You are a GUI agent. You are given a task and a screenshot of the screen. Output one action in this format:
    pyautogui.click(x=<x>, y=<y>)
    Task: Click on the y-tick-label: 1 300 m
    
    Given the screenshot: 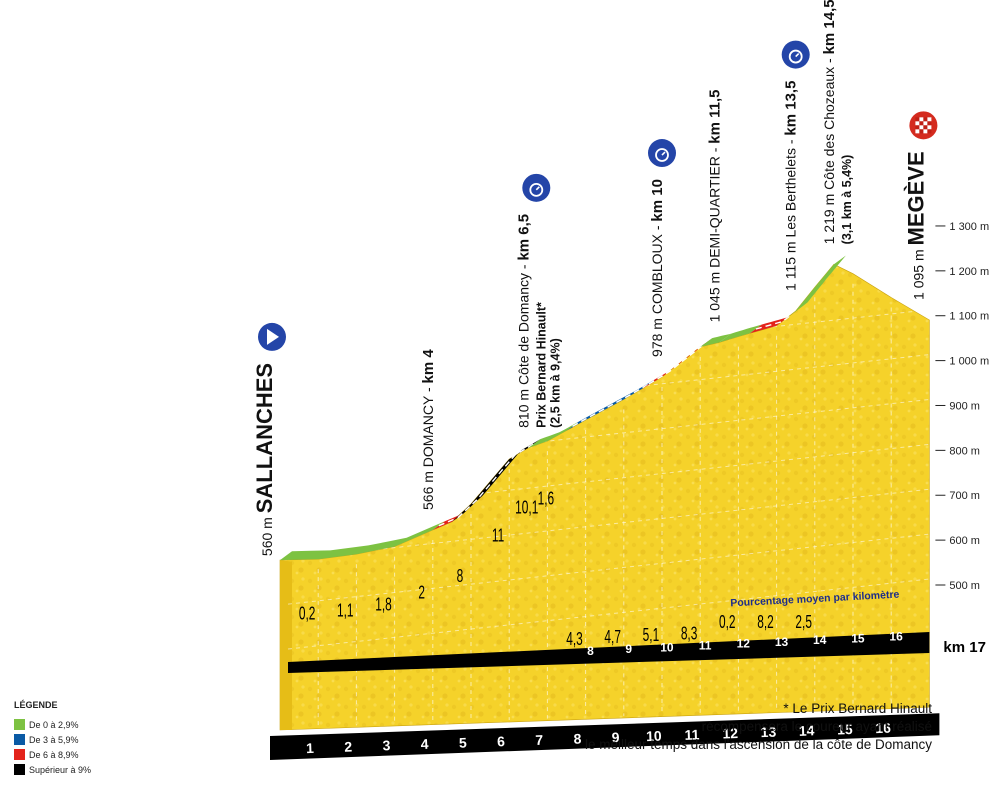 What is the action you would take?
    pyautogui.click(x=969, y=227)
    